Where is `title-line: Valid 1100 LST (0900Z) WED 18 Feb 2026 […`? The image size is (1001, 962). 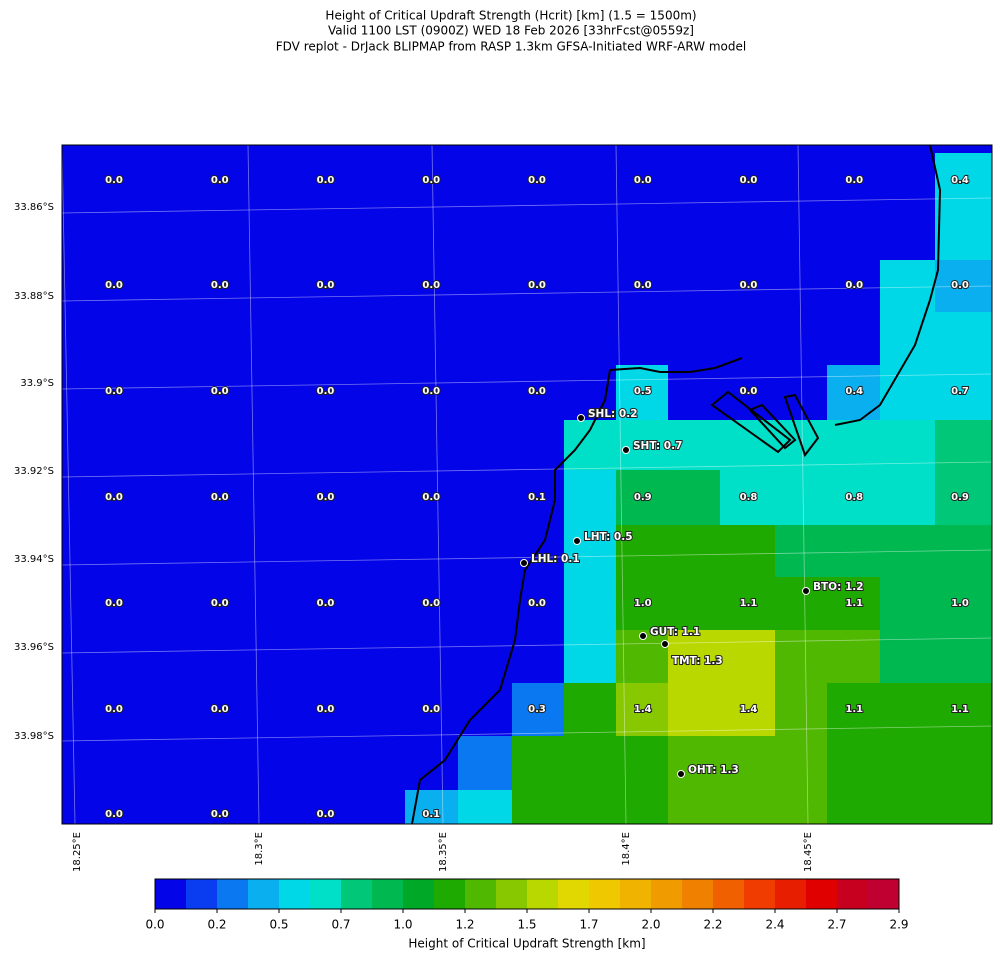 title-line: Valid 1100 LST (0900Z) WED 18 Feb 2026 [… is located at coordinates (511, 31).